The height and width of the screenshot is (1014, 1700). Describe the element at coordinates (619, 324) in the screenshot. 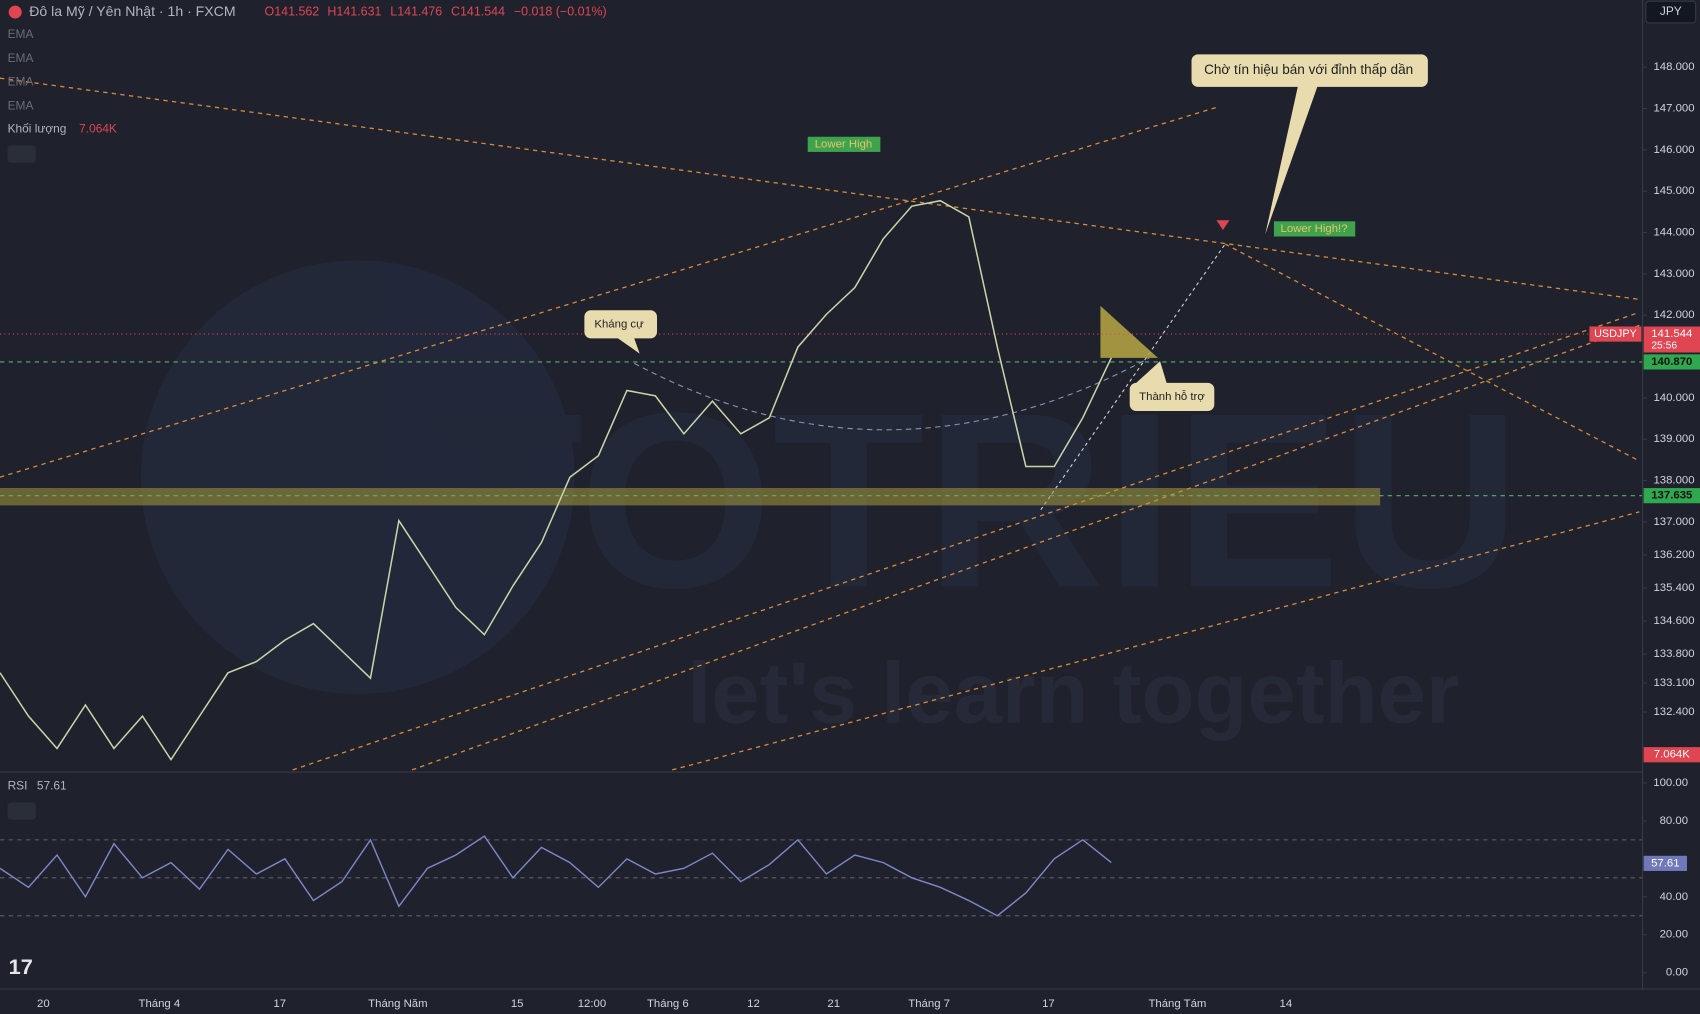

I see `annotation: Kháng cự` at that location.